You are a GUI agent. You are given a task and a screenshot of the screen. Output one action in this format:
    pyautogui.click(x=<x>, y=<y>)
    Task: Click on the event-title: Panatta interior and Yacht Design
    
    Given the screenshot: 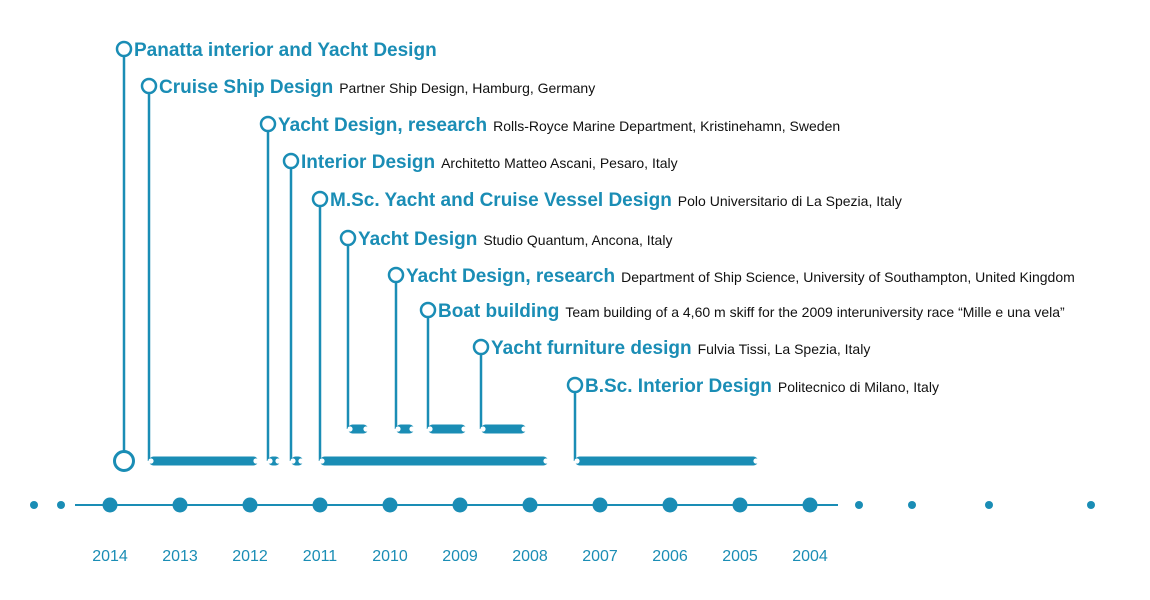 What is the action you would take?
    pyautogui.click(x=285, y=50)
    